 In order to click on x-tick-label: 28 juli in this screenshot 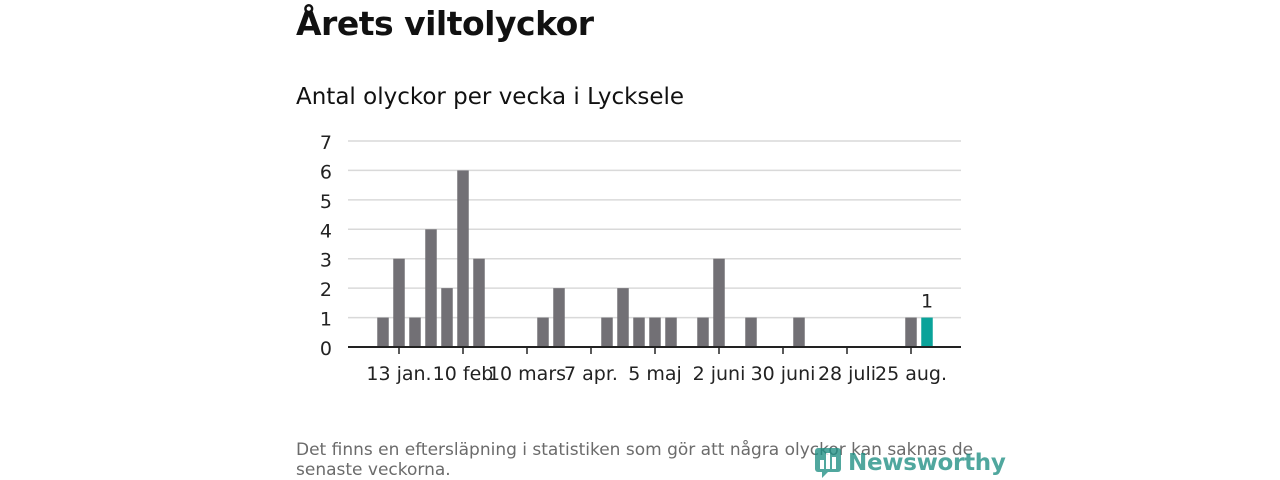, I will do `click(847, 374)`.